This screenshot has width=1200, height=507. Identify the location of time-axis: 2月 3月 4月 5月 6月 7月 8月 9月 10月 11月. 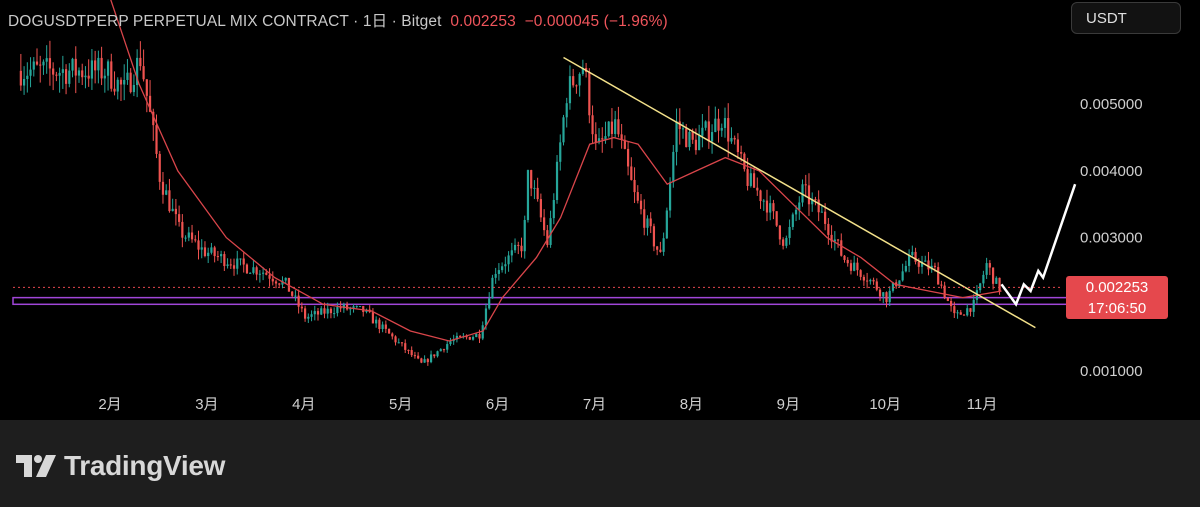
(547, 404).